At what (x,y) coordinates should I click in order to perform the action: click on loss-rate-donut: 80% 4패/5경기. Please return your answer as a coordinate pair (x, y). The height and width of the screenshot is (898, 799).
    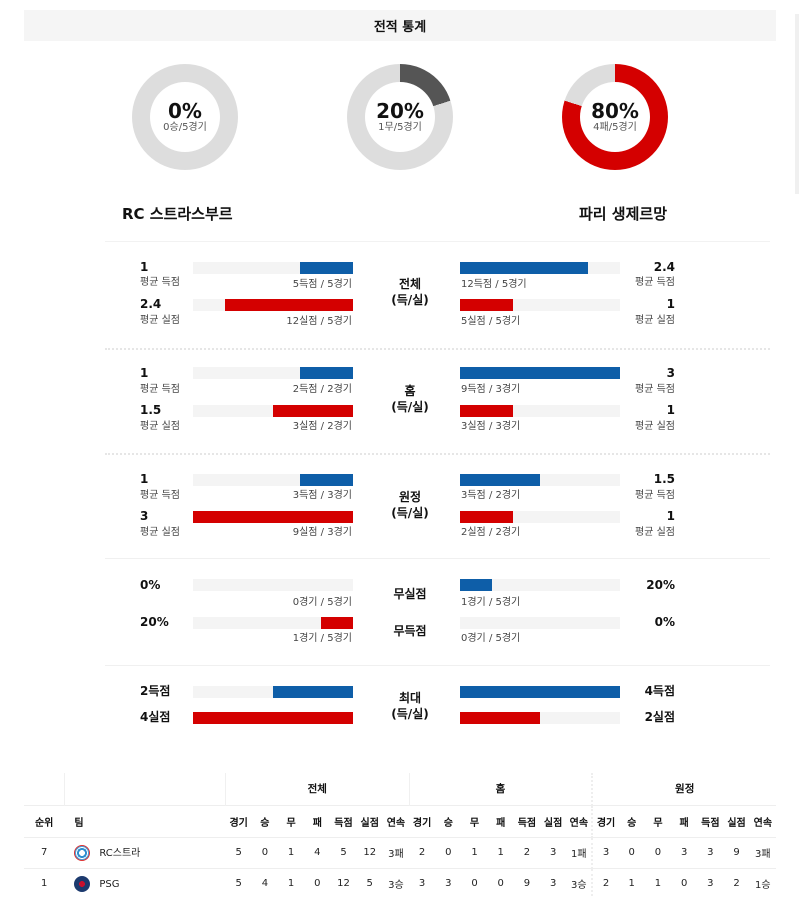
    Looking at the image, I should click on (615, 117).